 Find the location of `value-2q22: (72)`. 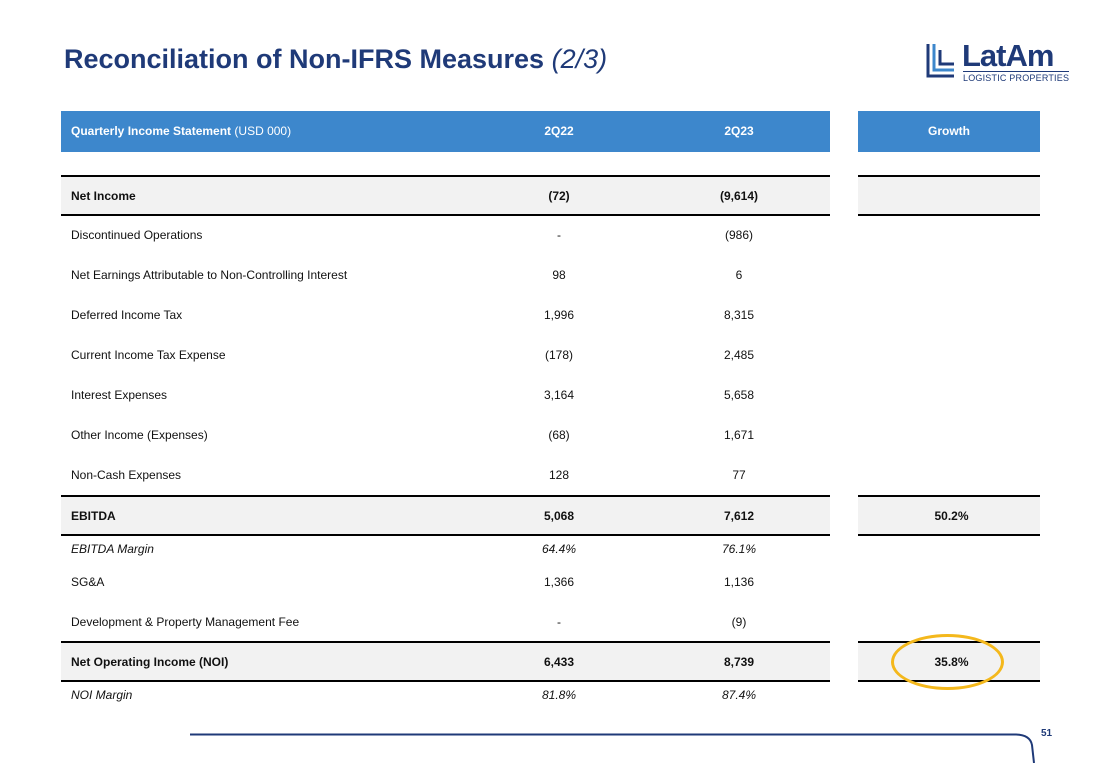

value-2q22: (72) is located at coordinates (559, 196).